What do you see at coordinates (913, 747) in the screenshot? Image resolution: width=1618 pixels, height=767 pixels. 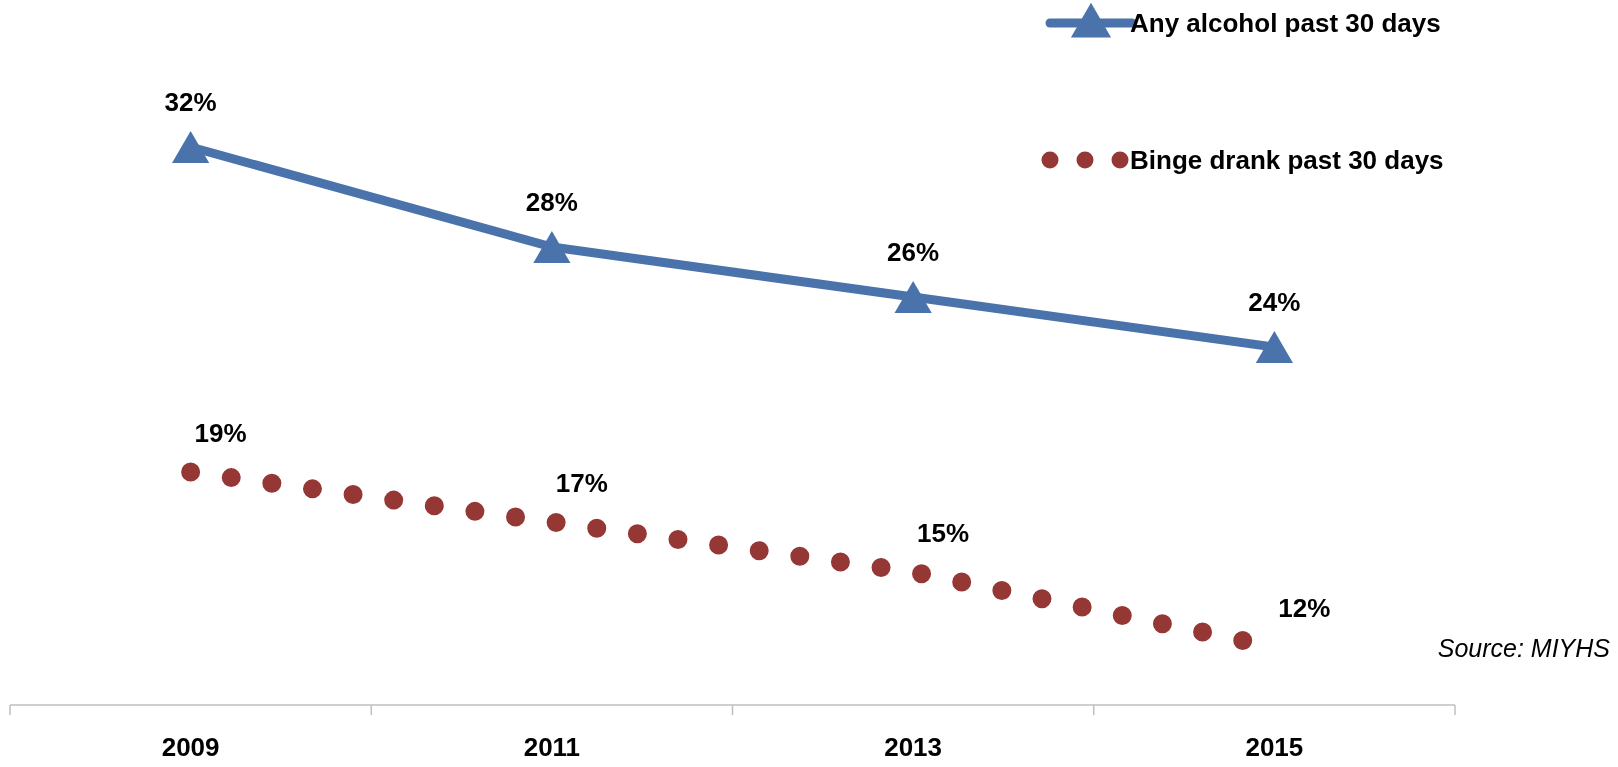 I see `x-tick-label: 2013` at bounding box center [913, 747].